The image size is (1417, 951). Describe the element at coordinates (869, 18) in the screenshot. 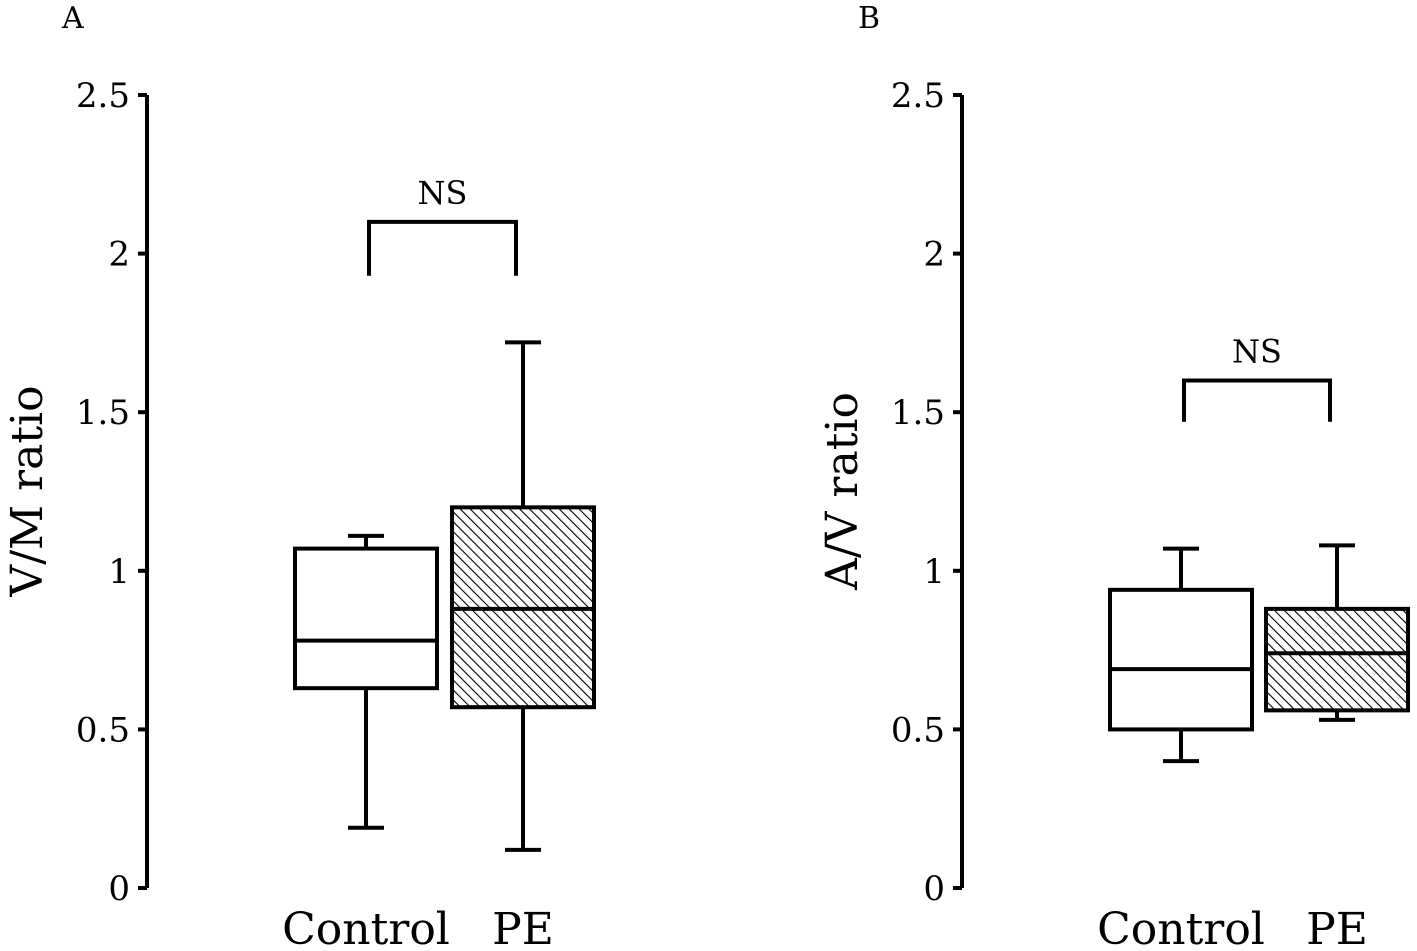

I see `panel-label: B` at that location.